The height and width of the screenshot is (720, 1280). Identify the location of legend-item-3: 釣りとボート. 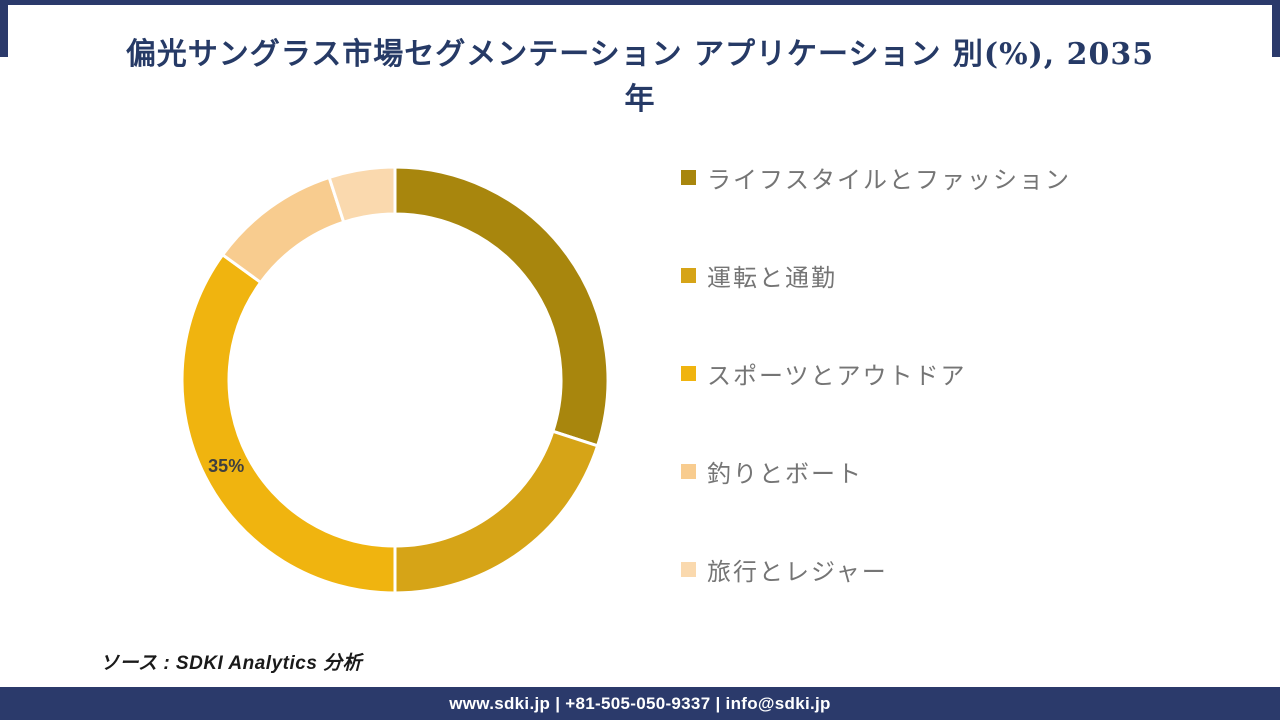
(876, 472).